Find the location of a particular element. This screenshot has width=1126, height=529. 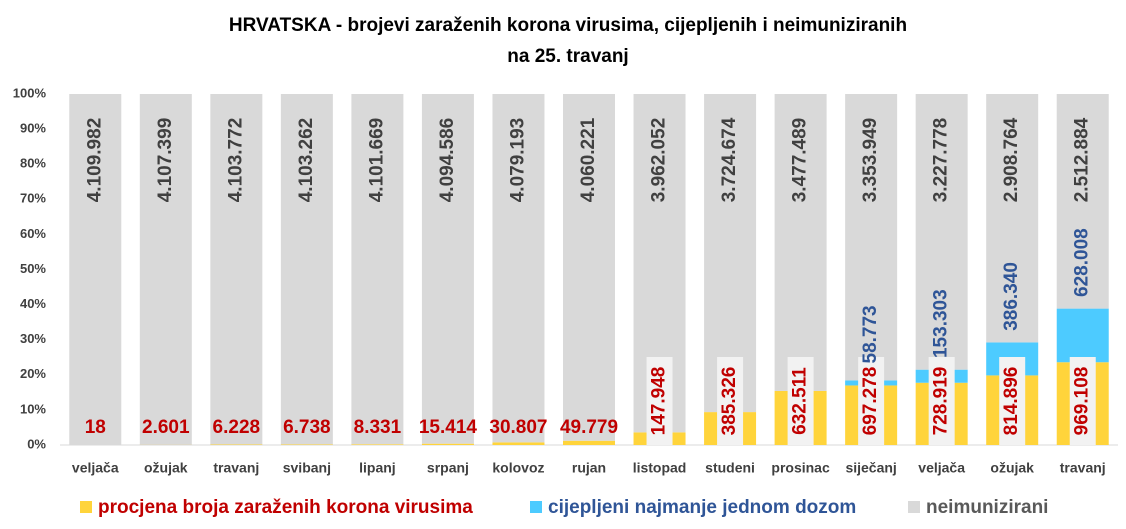

data-label: 3.477.489 is located at coordinates (800, 160).